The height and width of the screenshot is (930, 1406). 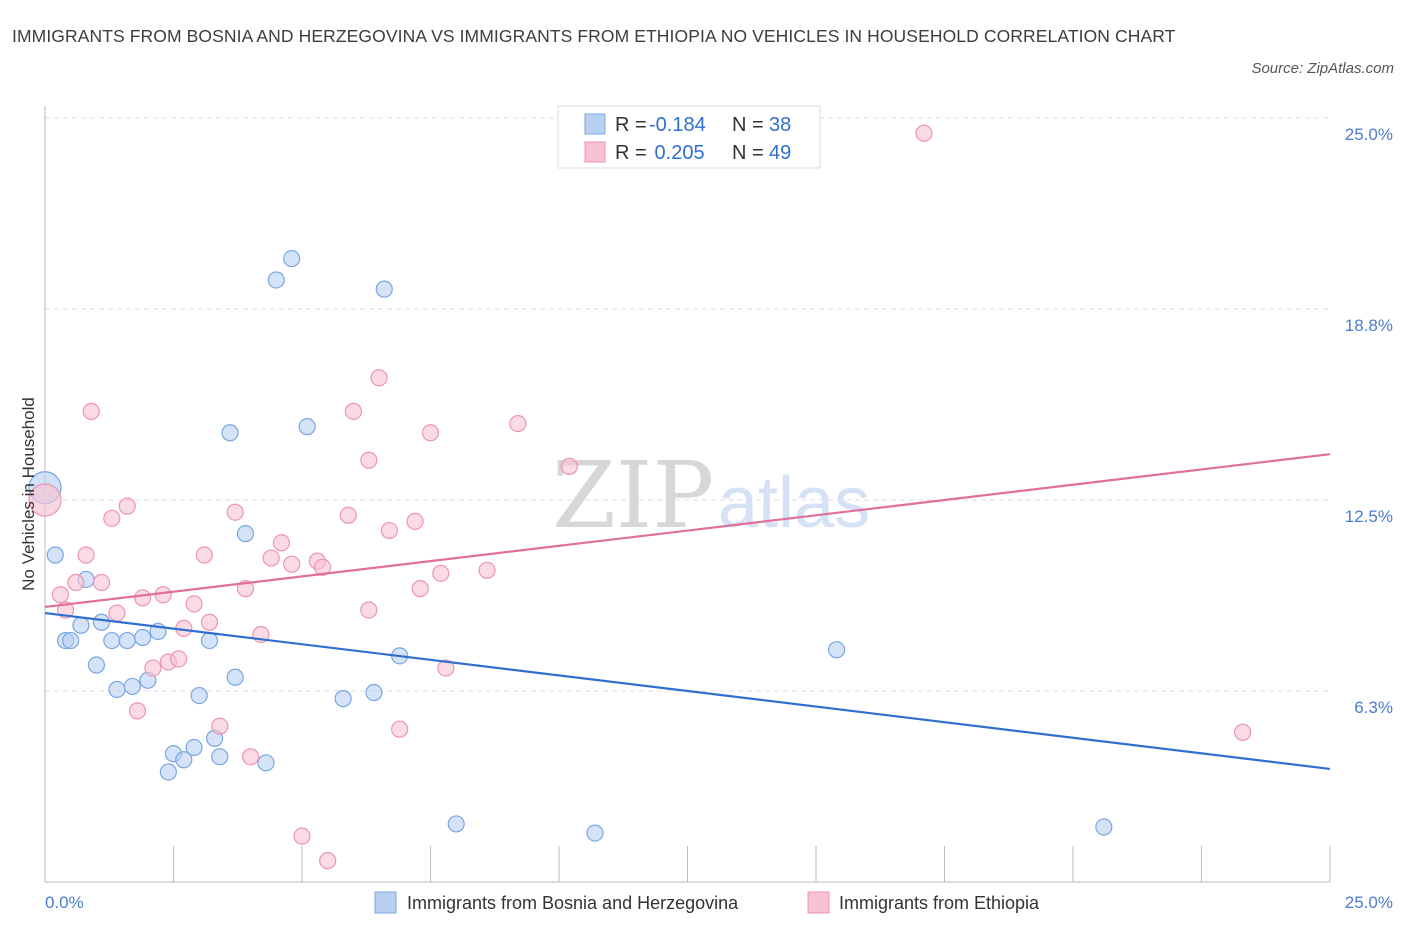 I want to click on source-label: Source: ZipAtlas.com, so click(x=1322, y=68).